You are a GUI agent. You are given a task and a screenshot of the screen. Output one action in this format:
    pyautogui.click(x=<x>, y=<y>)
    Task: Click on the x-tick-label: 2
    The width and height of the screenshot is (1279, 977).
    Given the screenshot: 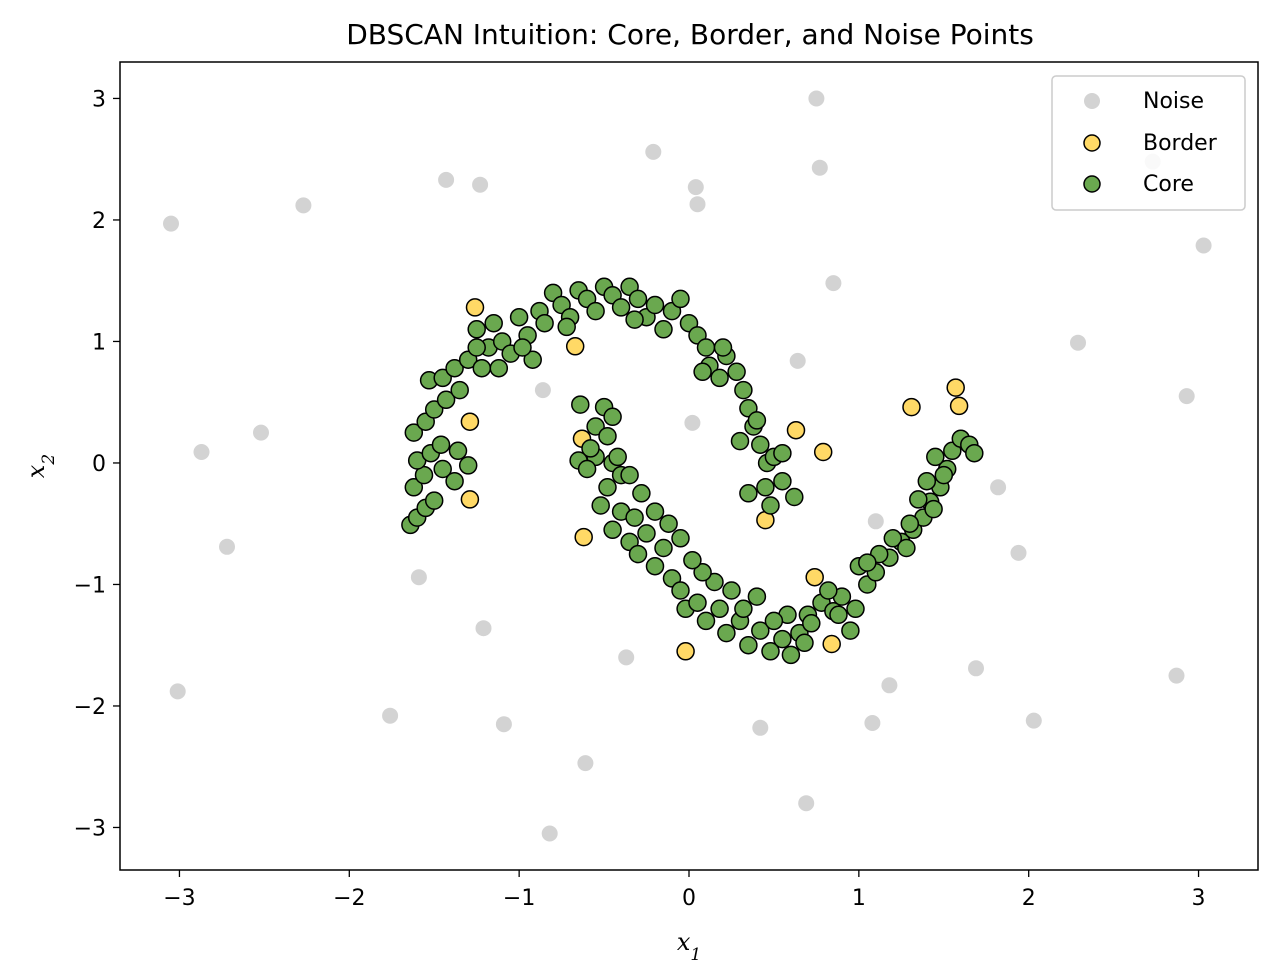 What is the action you would take?
    pyautogui.click(x=1029, y=898)
    